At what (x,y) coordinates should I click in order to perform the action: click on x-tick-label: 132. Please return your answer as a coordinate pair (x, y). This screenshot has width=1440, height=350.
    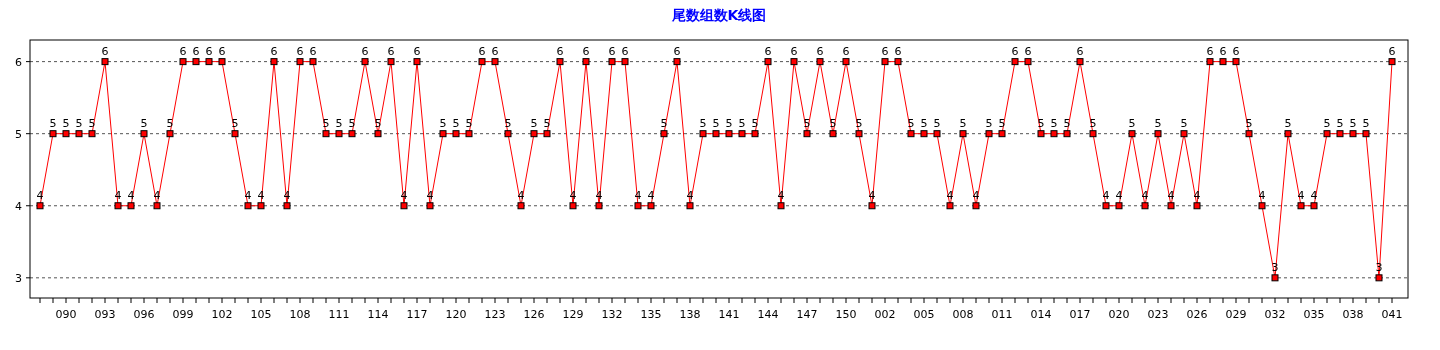
    Looking at the image, I should click on (612, 314).